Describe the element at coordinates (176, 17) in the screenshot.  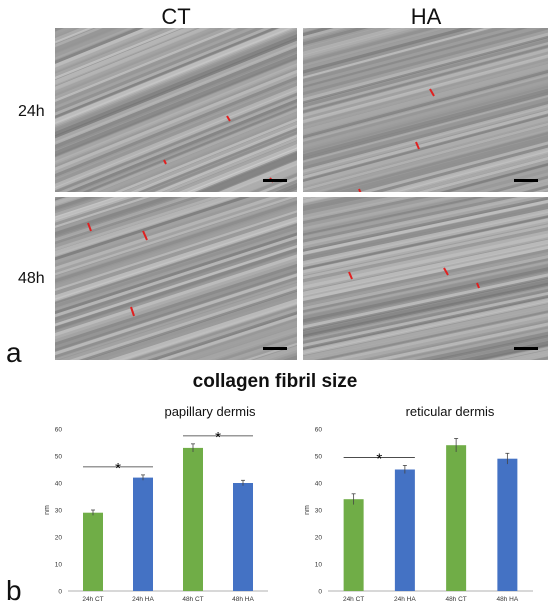
I see `column-header-ct: CT` at that location.